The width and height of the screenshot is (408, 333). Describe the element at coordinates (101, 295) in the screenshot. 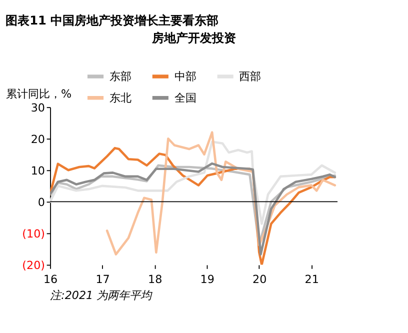

I see `text: 注:2021 为两年平均` at that location.